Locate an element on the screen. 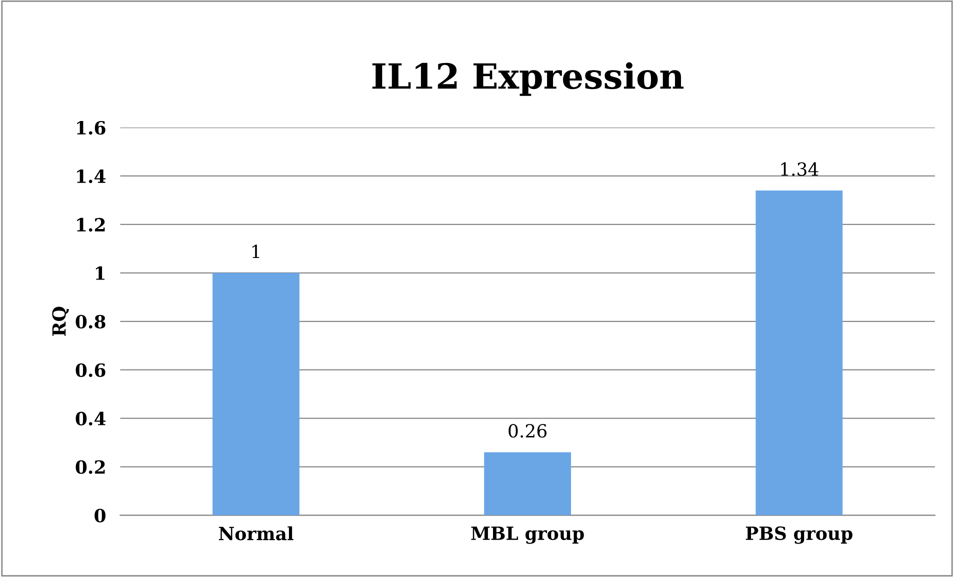  data-label: 1.34 is located at coordinates (799, 169).